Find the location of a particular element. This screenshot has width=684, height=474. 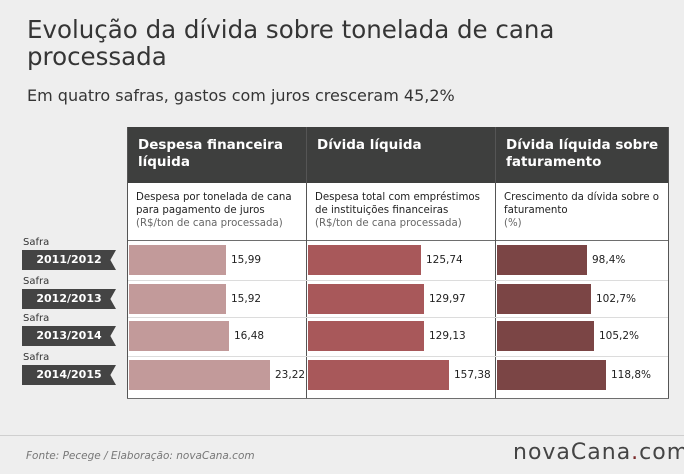

bar-value-label: 125,74 is located at coordinates (444, 260).